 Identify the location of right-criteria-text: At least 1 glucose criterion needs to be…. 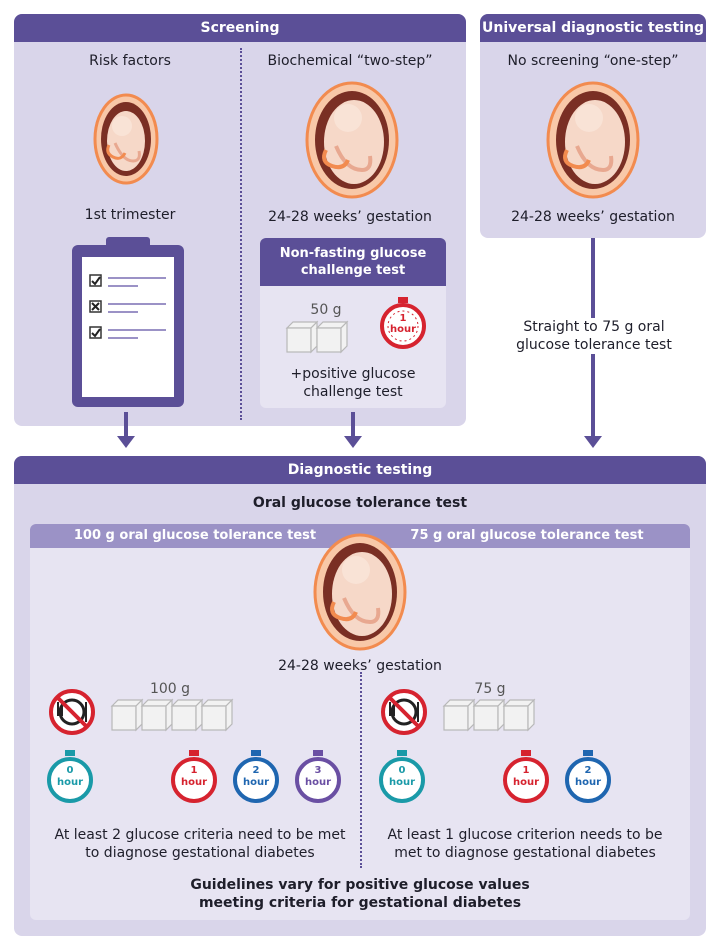
(525, 844).